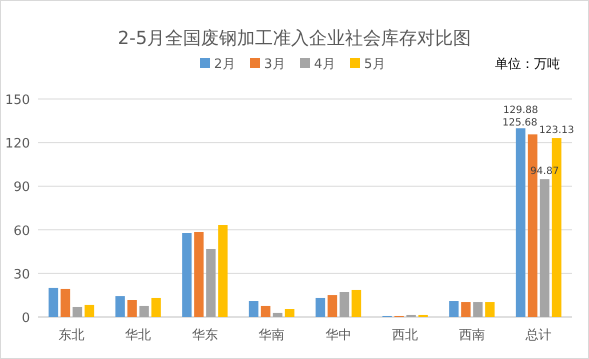 The image size is (589, 359). What do you see at coordinates (225, 64) in the screenshot?
I see `legend-label: 2月` at bounding box center [225, 64].